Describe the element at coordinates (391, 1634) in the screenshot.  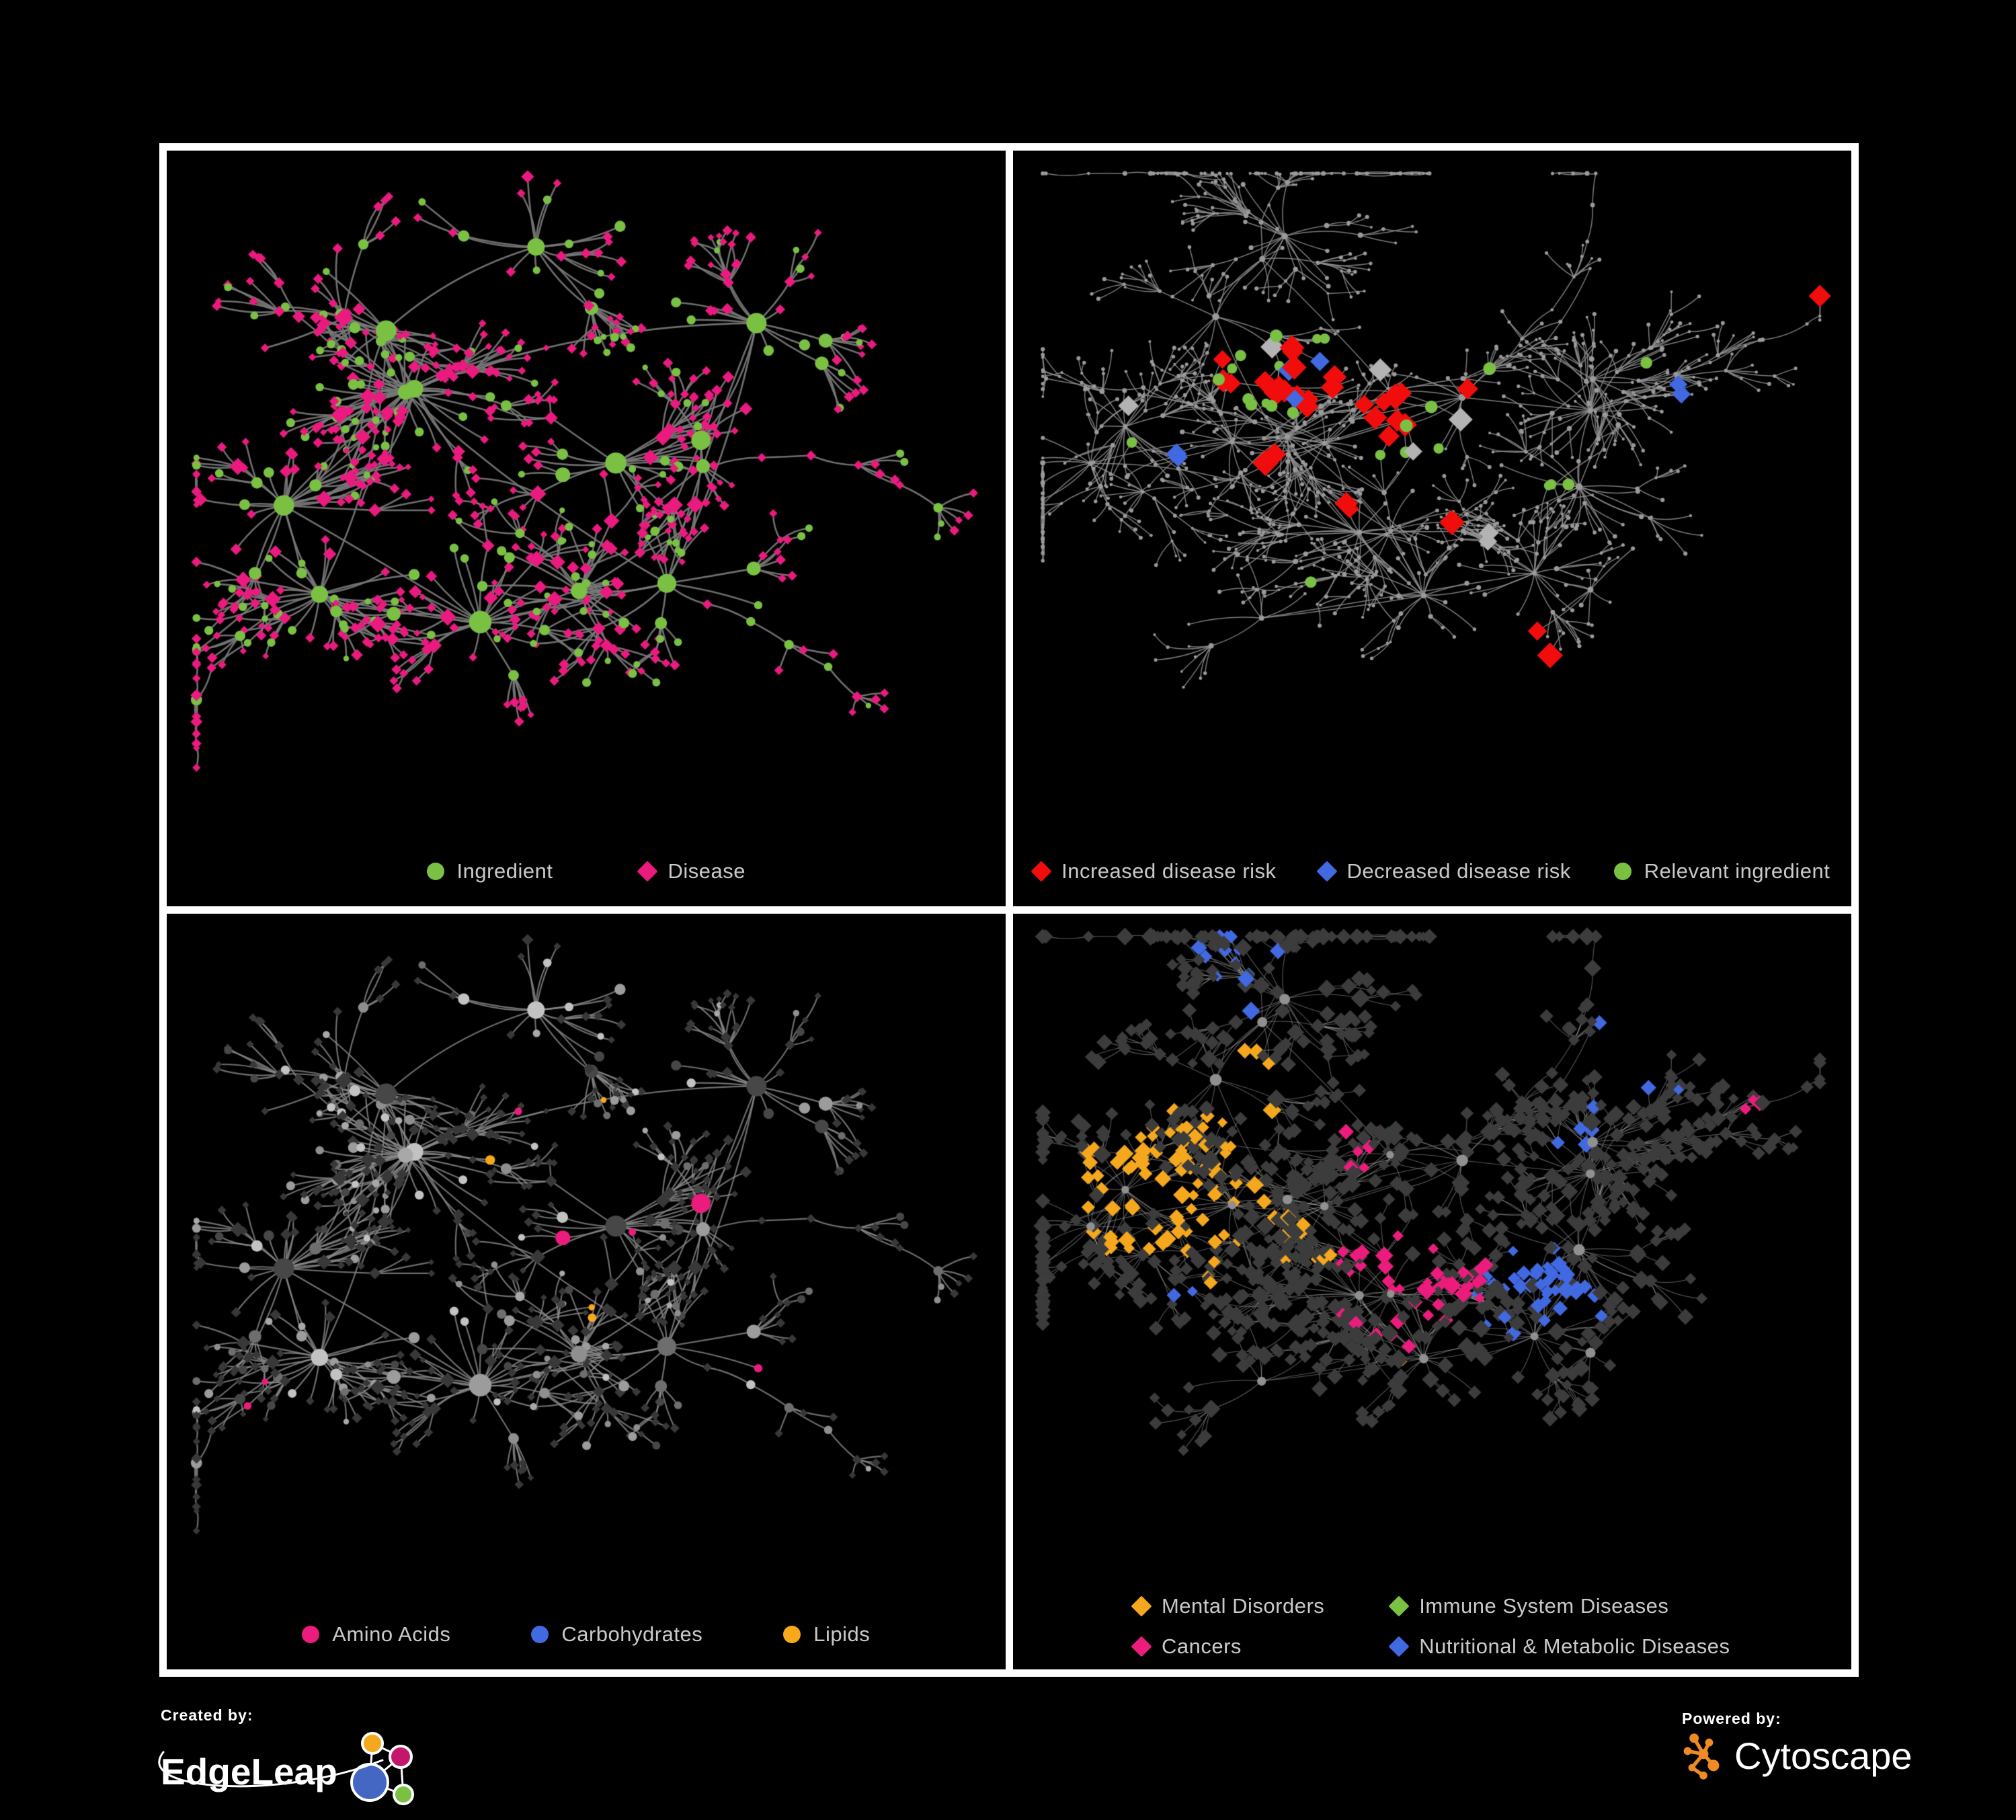
I see `legend-label: Amino Acids` at that location.